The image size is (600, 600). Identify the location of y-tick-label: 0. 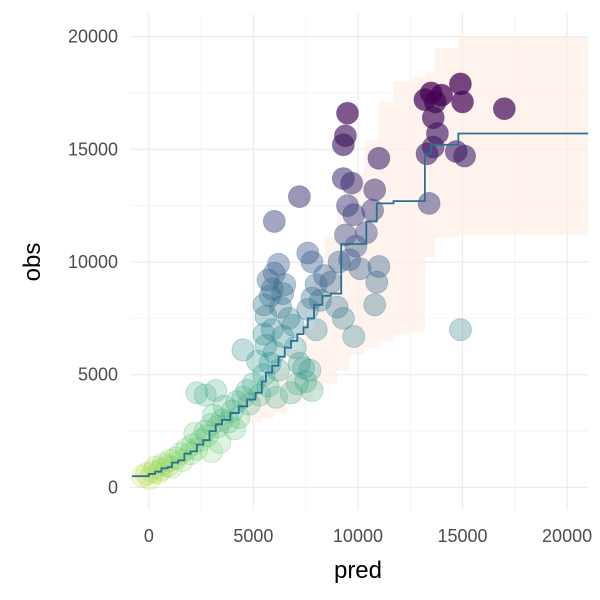
(113, 487).